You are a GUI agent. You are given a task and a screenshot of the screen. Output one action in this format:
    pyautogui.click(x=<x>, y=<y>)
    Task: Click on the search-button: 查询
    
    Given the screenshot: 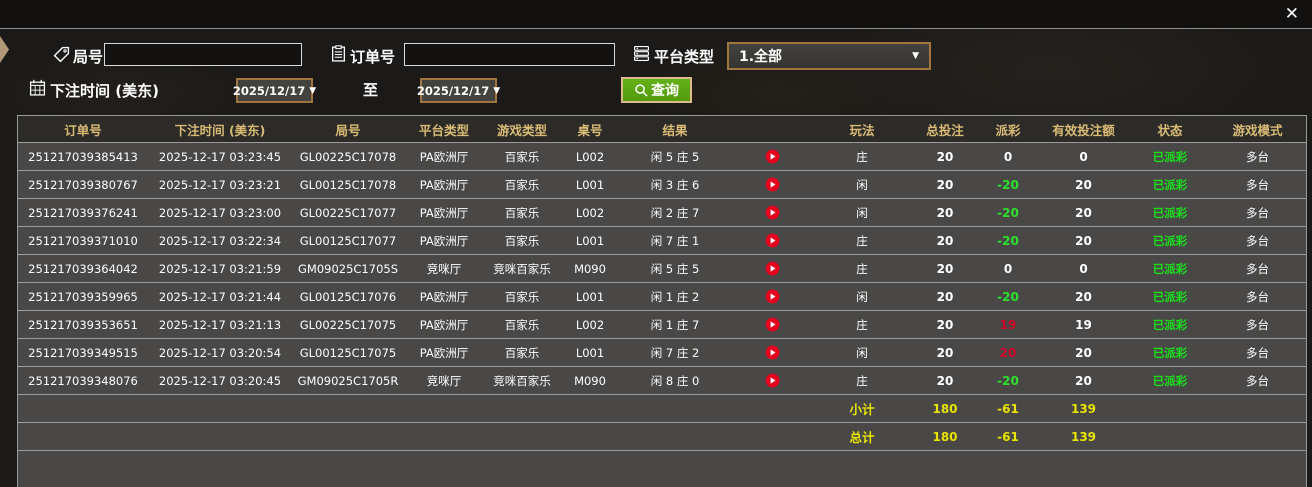 What is the action you would take?
    pyautogui.click(x=656, y=90)
    